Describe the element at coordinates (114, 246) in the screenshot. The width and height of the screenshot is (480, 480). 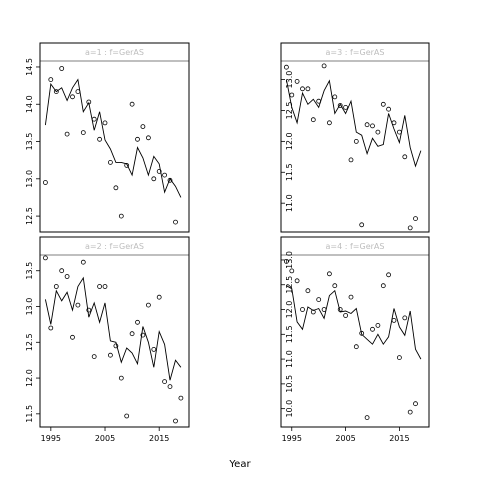
I see `panel-strip-label: a=2 : f=GerAS` at that location.